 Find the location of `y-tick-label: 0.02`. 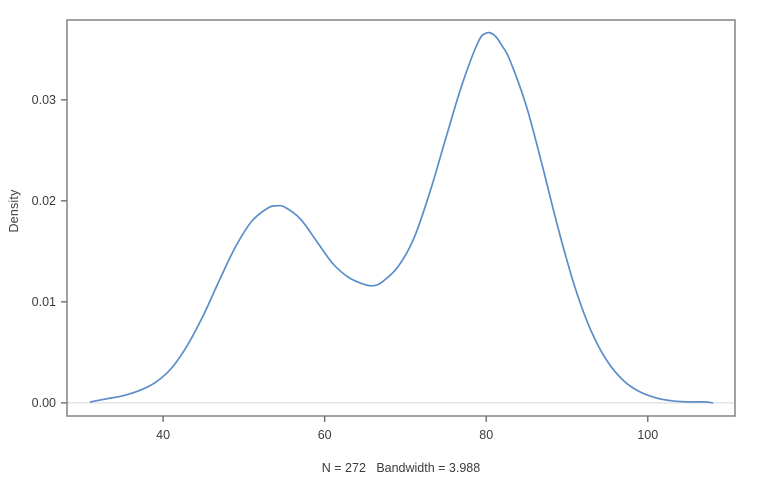

y-tick-label: 0.02 is located at coordinates (44, 201).